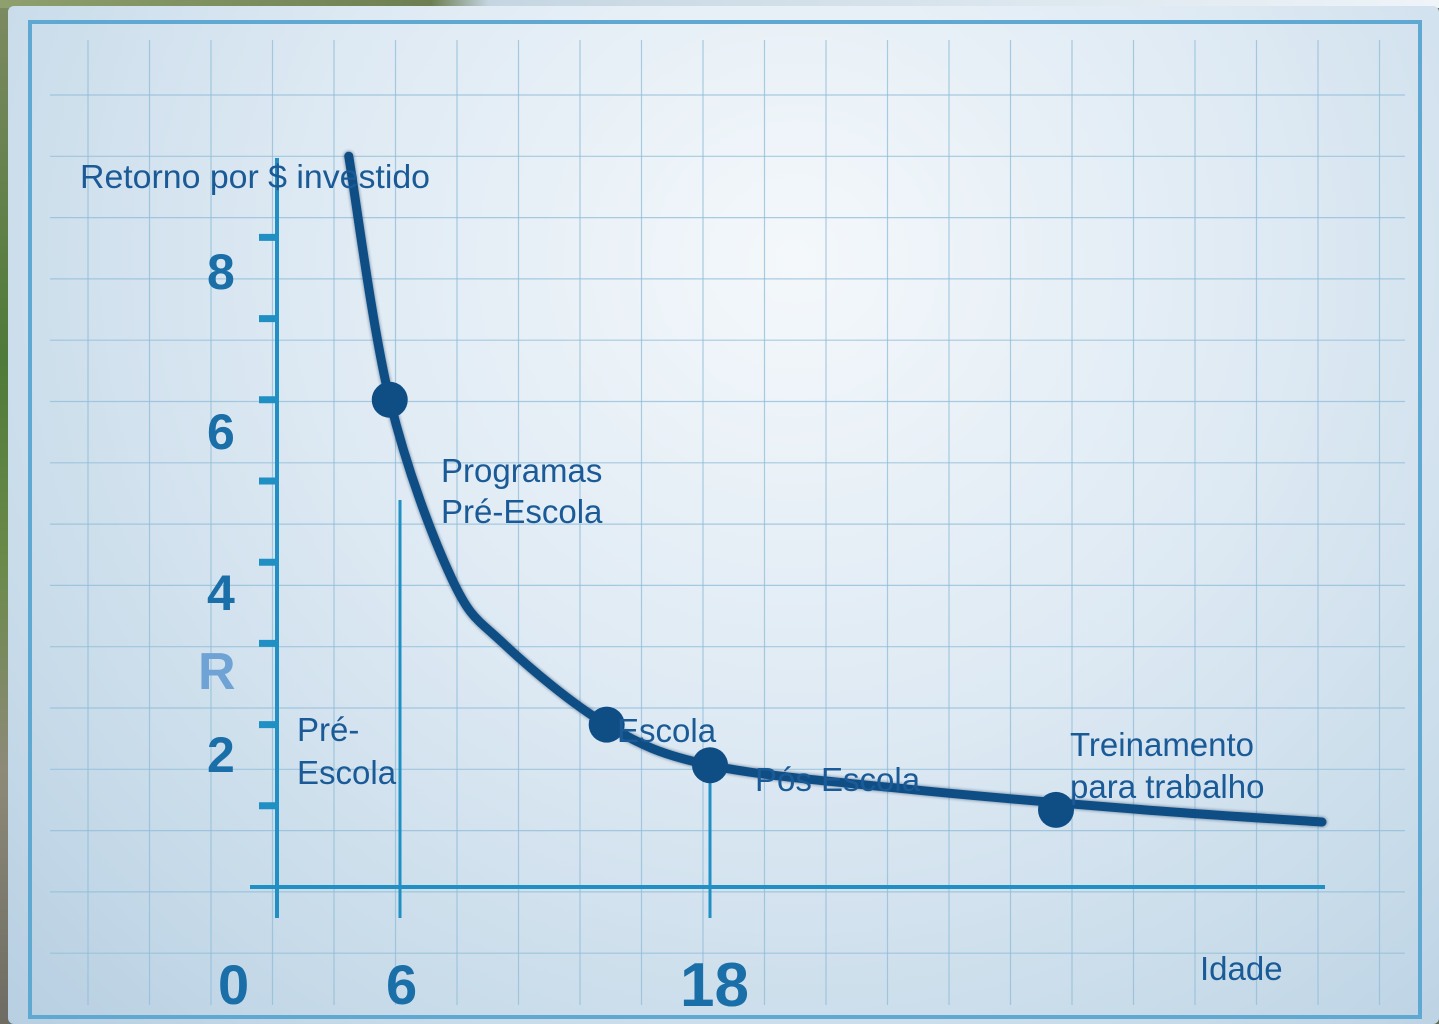 This screenshot has width=1439, height=1024. I want to click on y-tick-marks, so click(269, 521).